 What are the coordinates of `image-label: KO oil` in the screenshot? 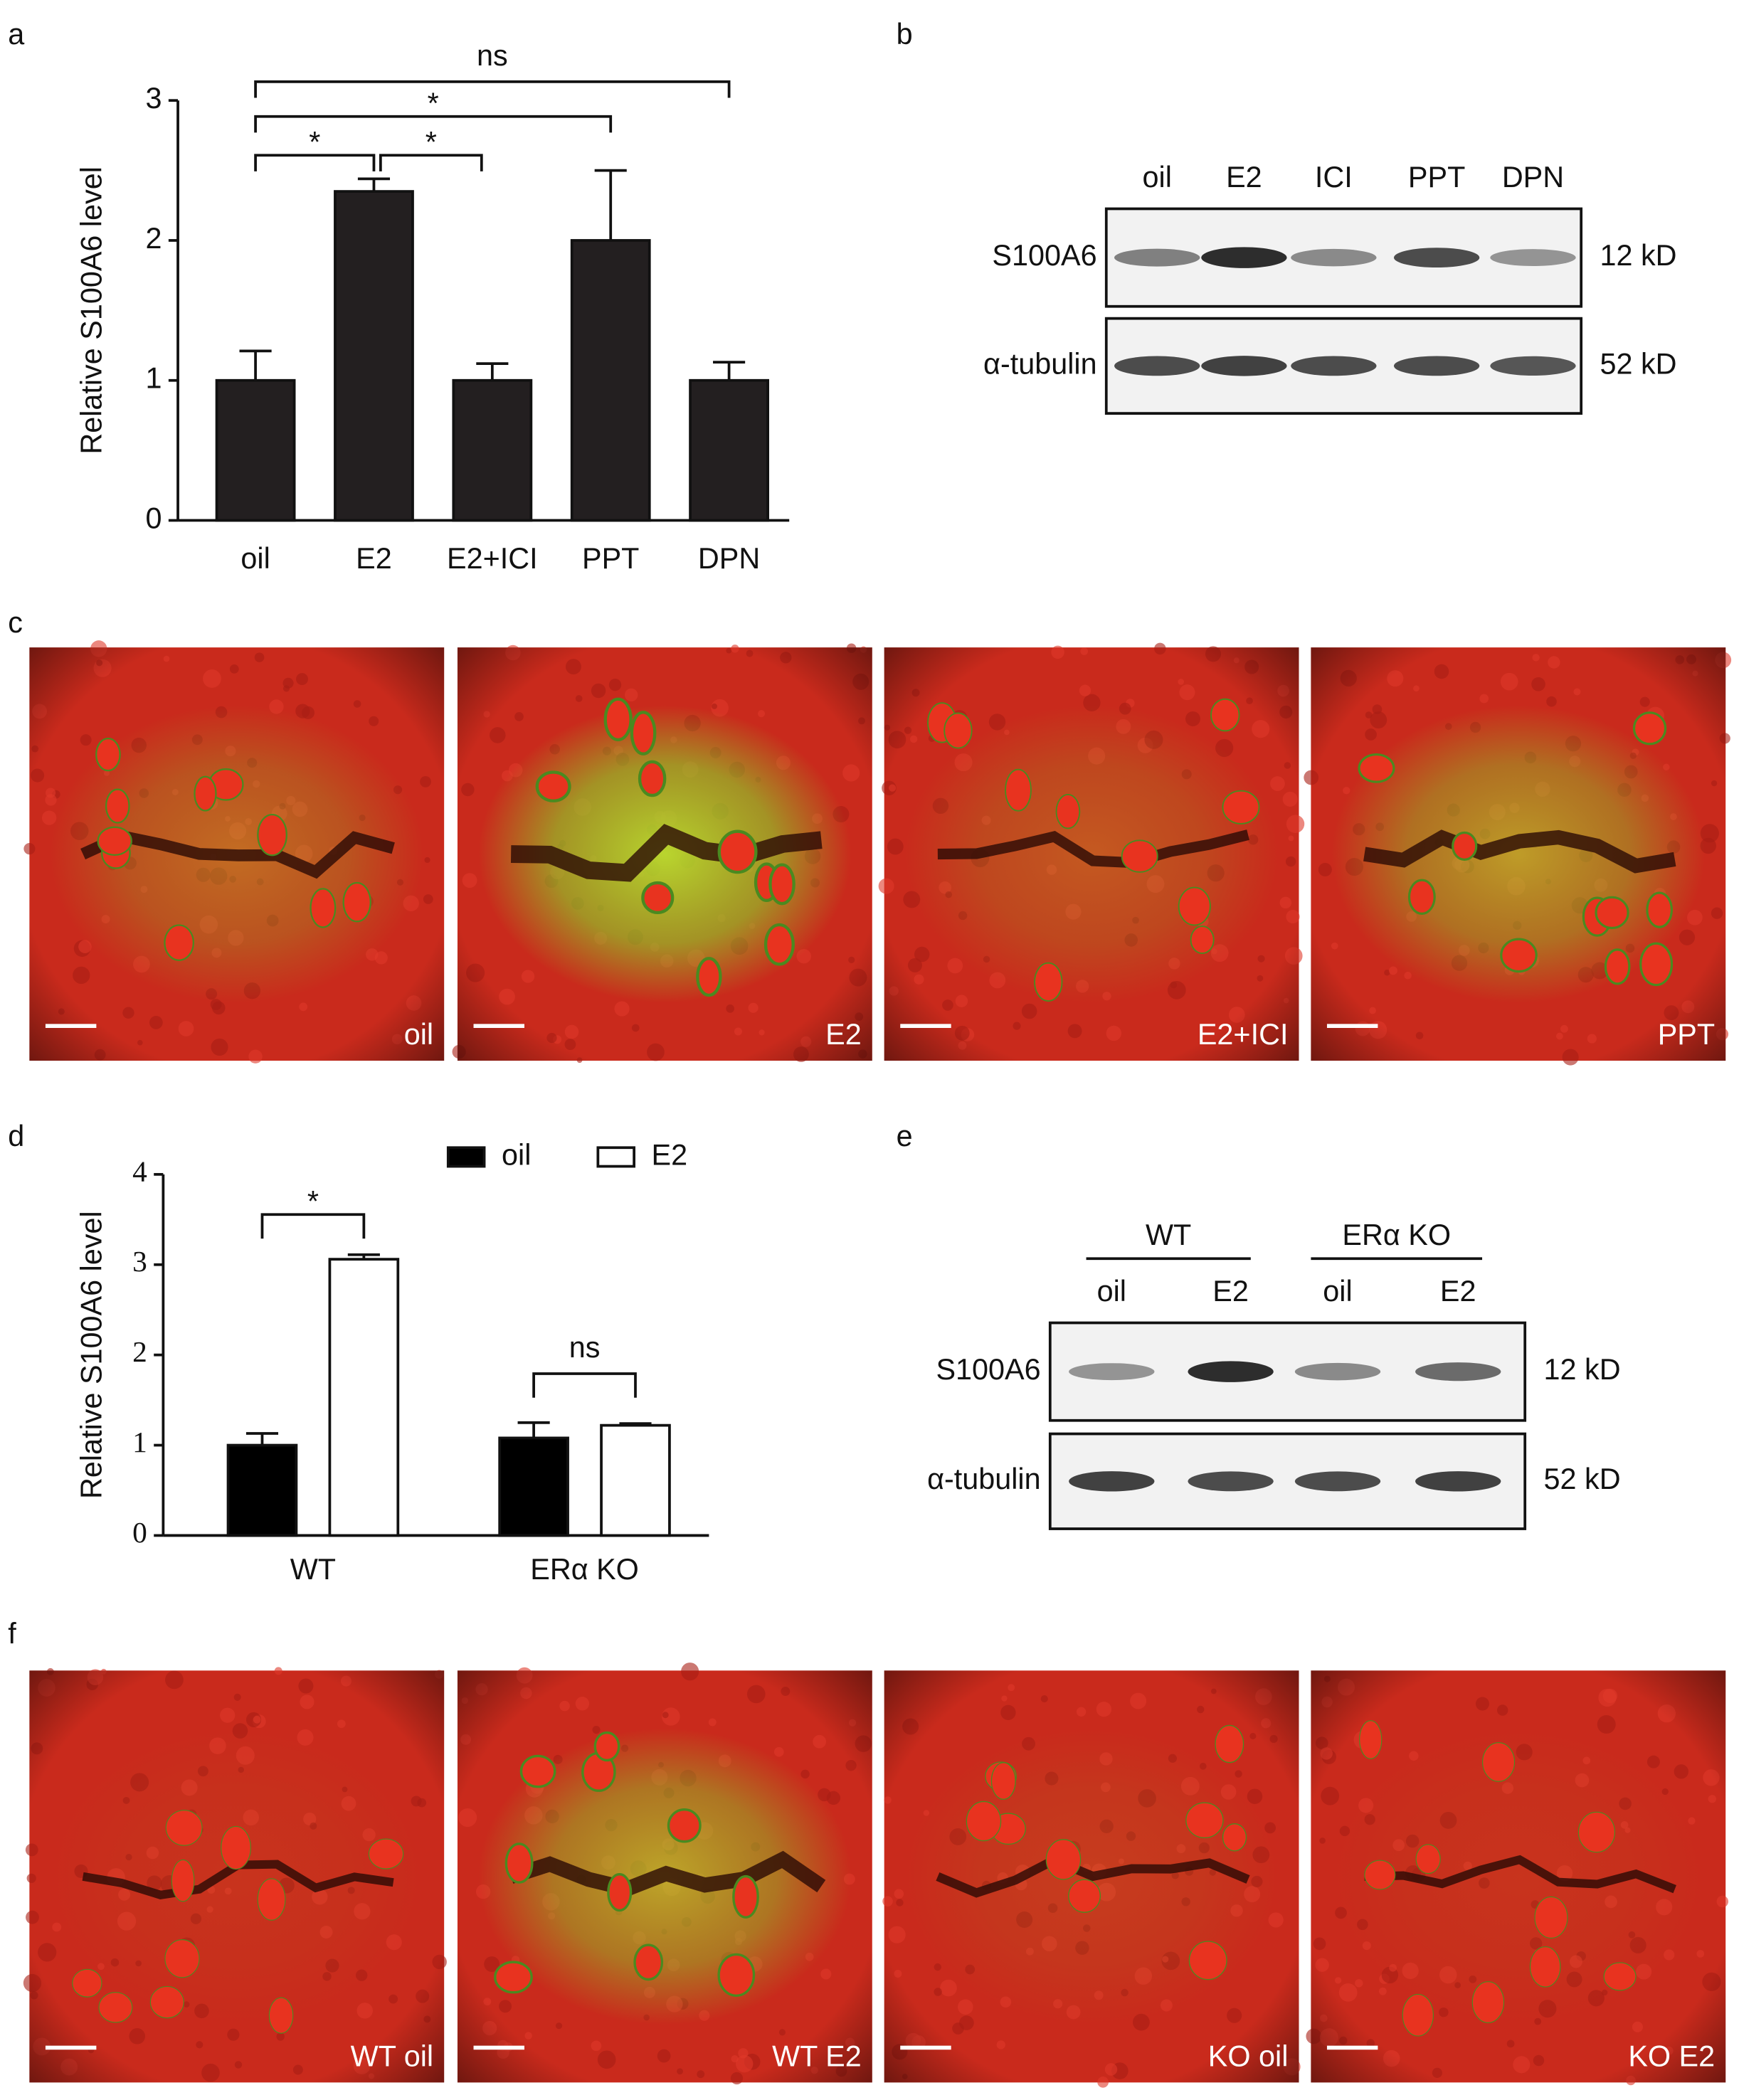 It's located at (1249, 2056).